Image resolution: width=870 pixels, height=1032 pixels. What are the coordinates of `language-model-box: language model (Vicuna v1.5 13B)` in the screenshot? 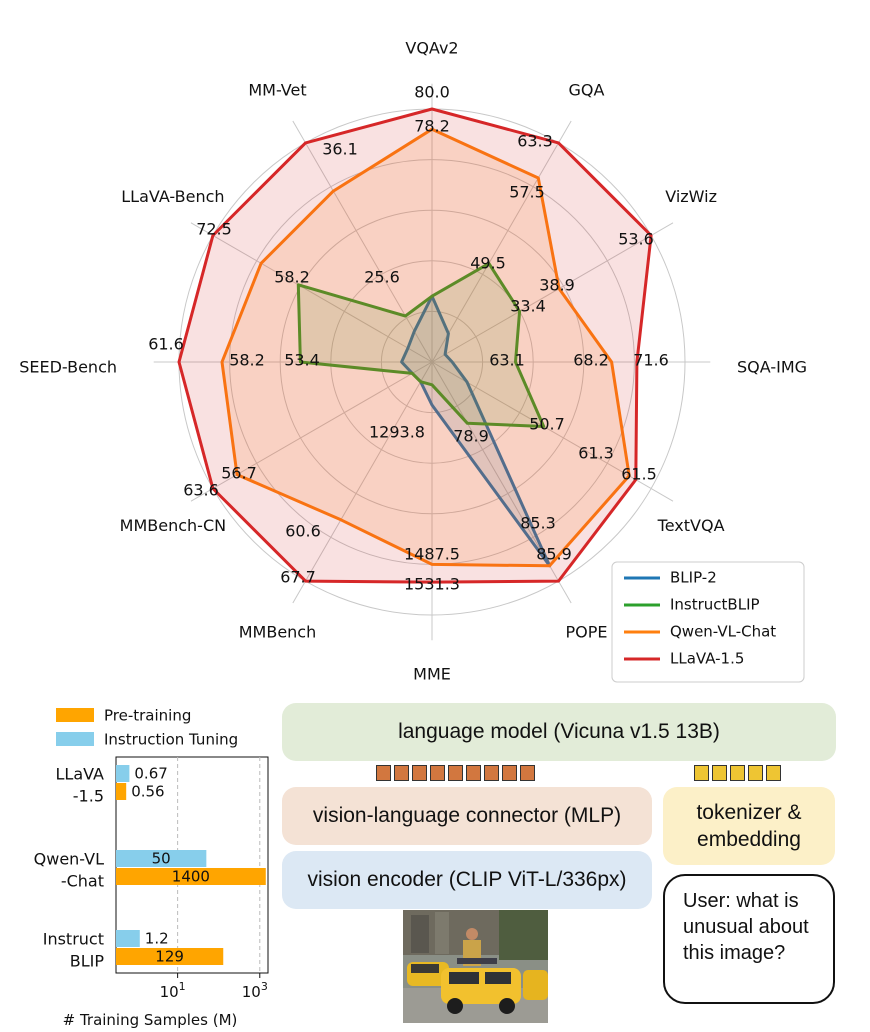 It's located at (559, 732).